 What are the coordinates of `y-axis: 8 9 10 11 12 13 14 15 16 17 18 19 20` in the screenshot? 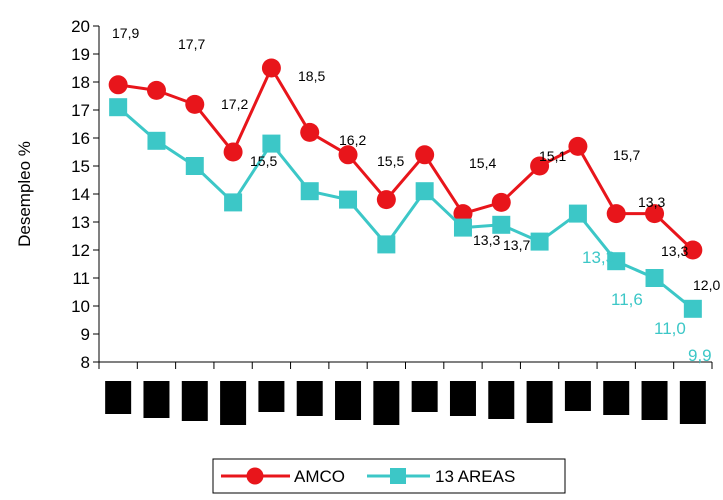 It's located at (85, 194).